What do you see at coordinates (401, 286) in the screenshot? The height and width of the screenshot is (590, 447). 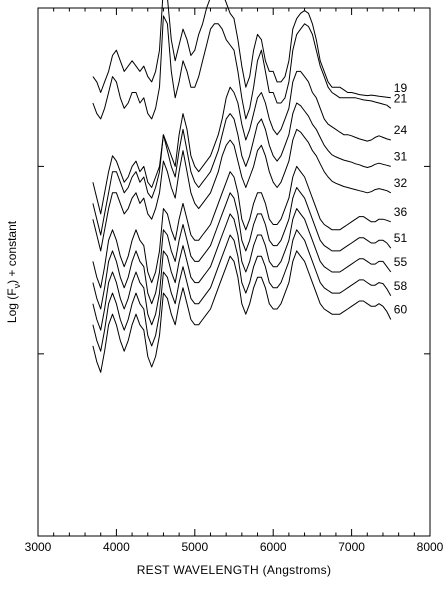 I see `series-label-58: 58` at bounding box center [401, 286].